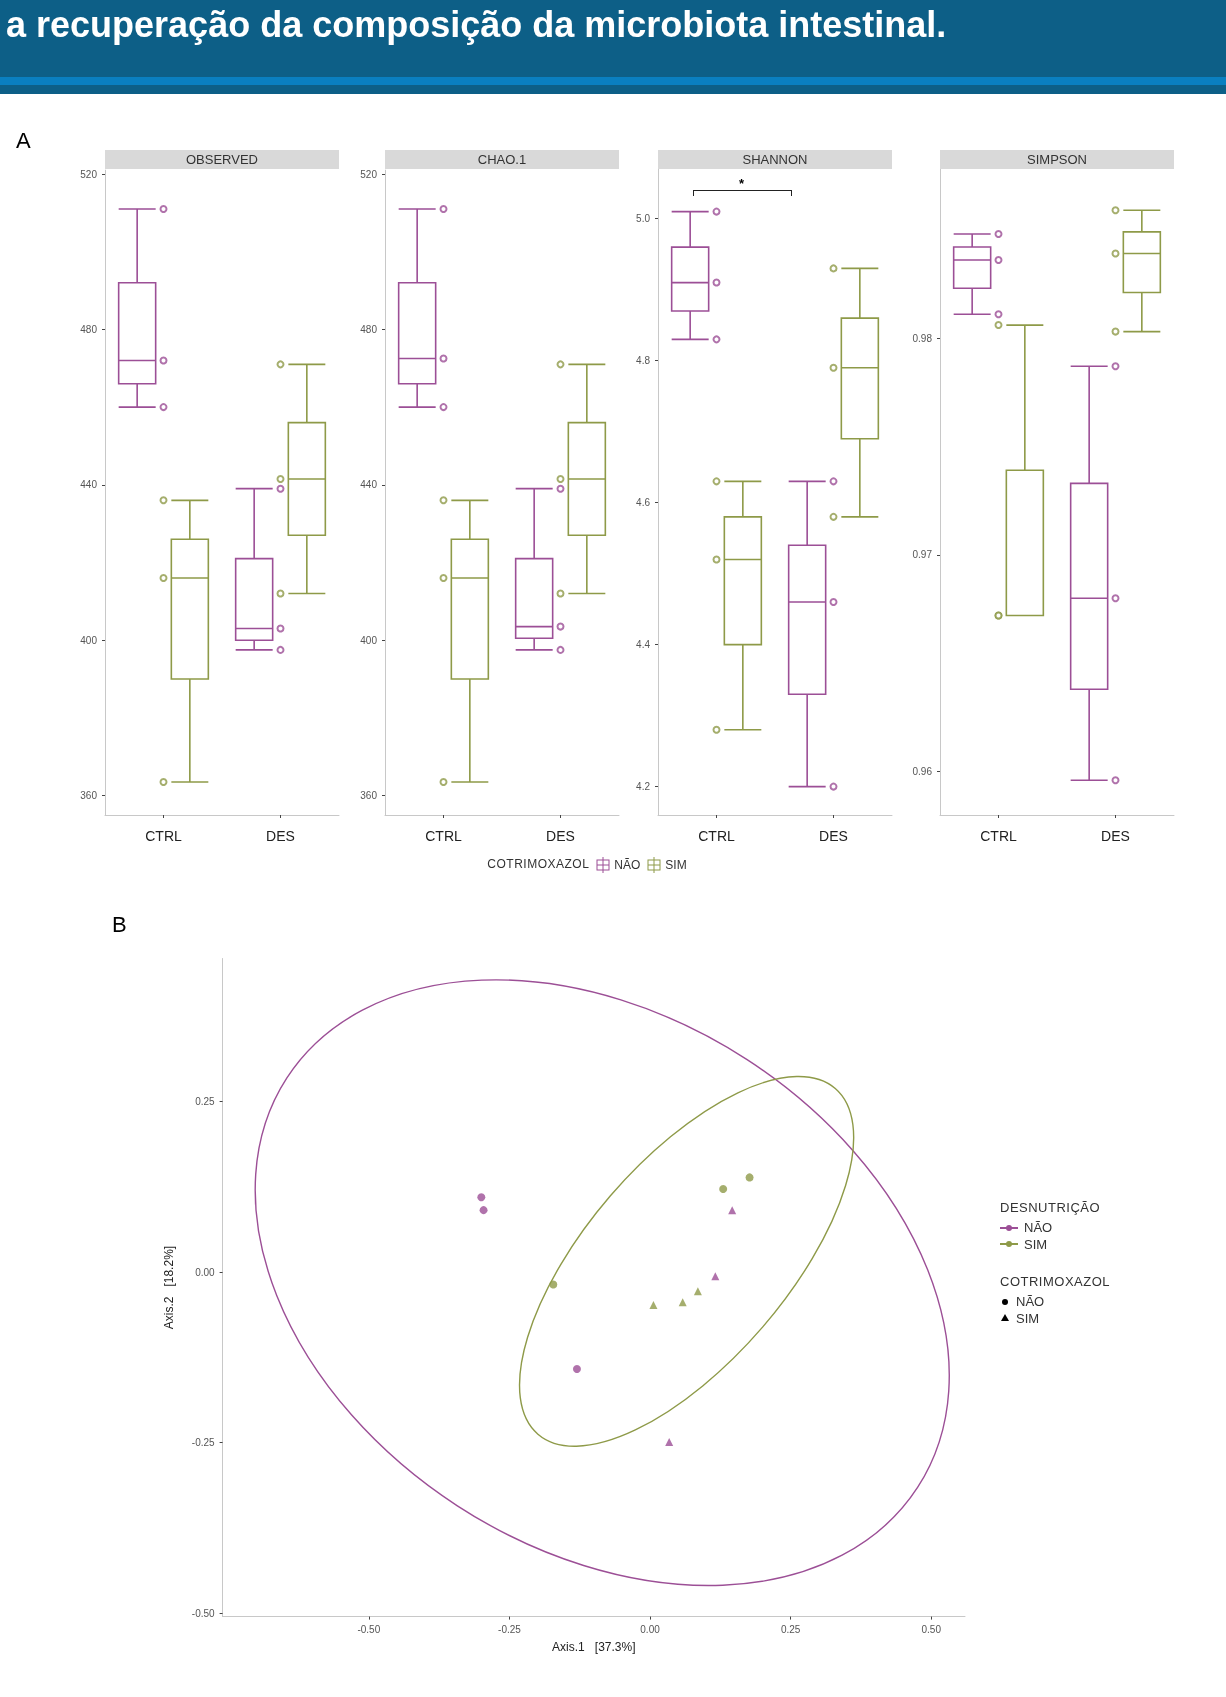  I want to click on x-axis-title: Axis.1 [37.3%], so click(594, 1646).